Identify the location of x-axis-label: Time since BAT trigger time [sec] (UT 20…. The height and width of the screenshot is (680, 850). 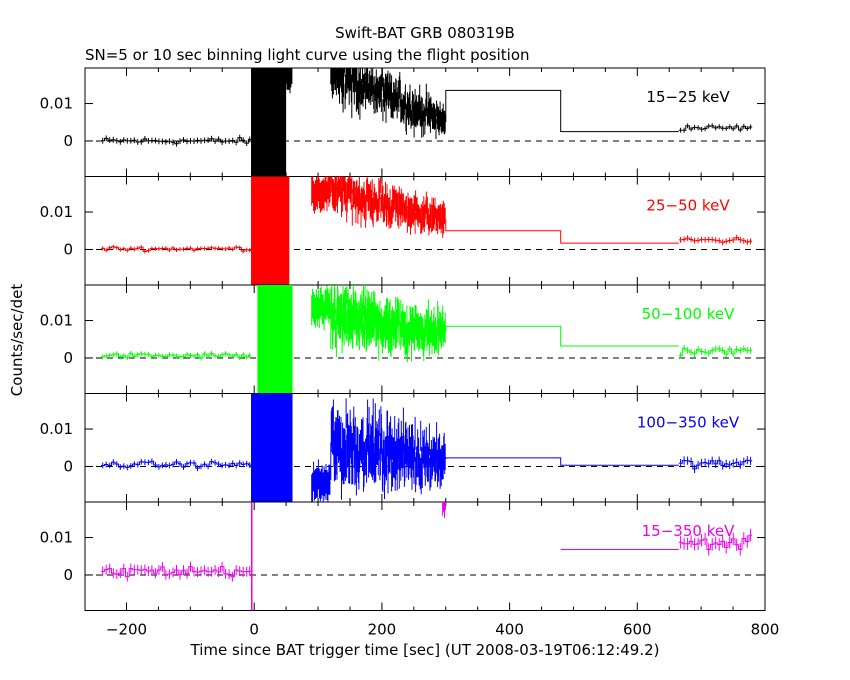
(425, 650).